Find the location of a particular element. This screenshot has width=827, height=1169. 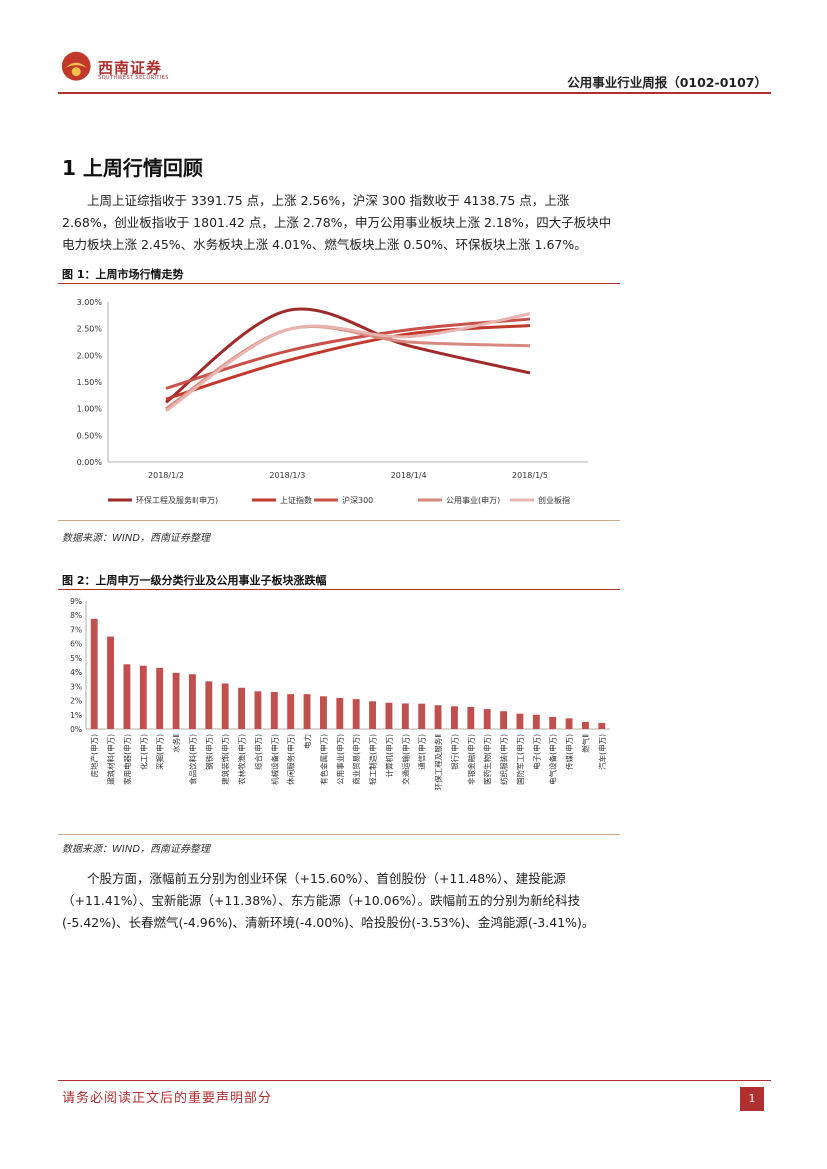

y-tick-label: 1.50% is located at coordinates (90, 382).